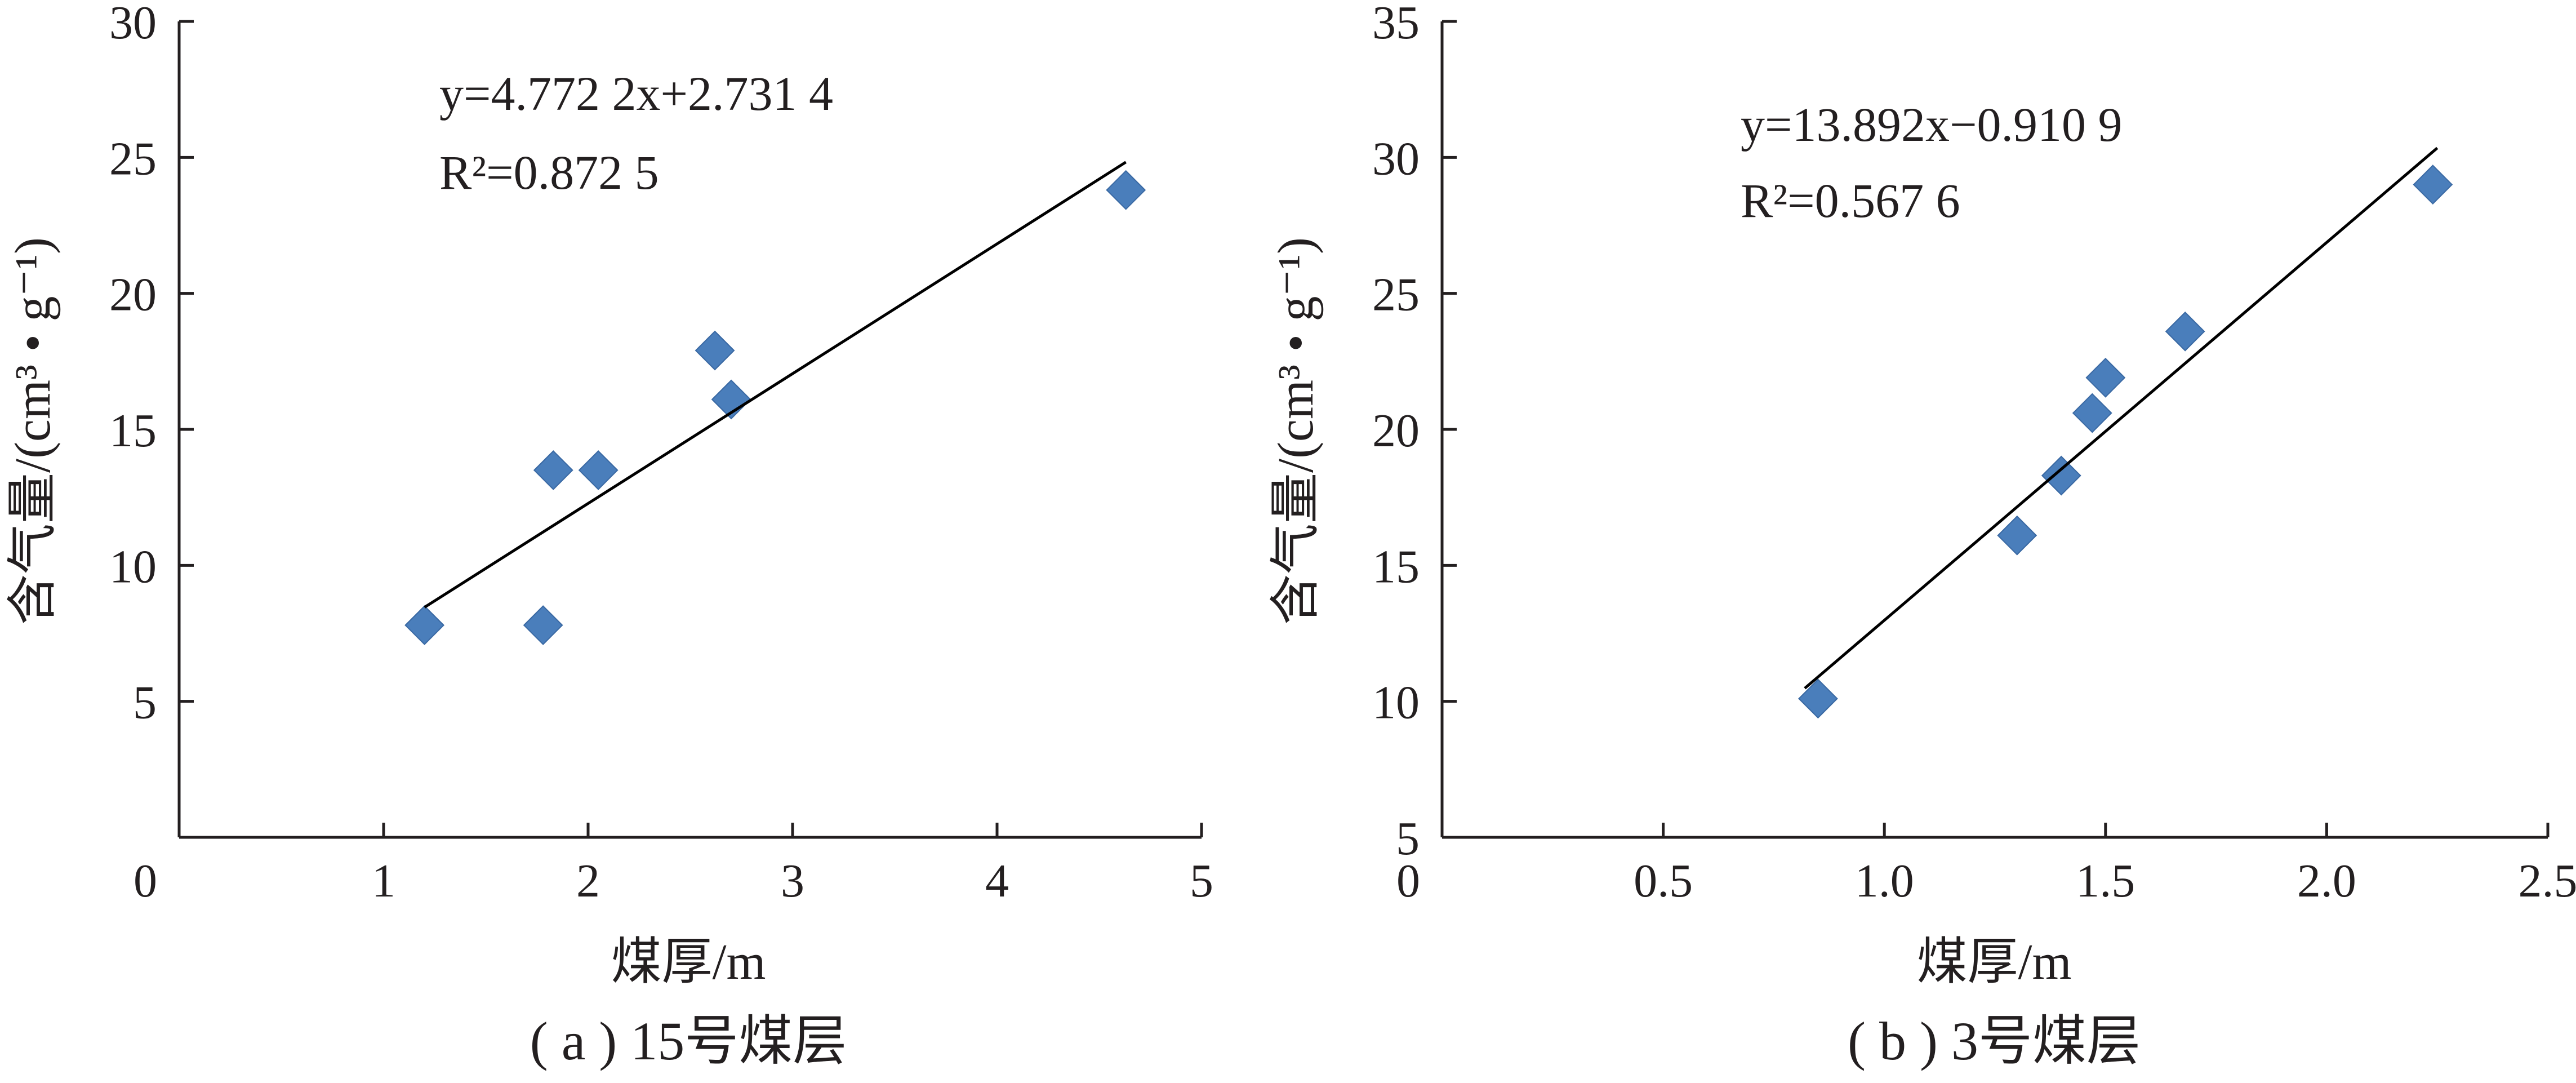 The width and height of the screenshot is (2576, 1083). I want to click on panel-a-x-tick-label: 1, so click(383, 881).